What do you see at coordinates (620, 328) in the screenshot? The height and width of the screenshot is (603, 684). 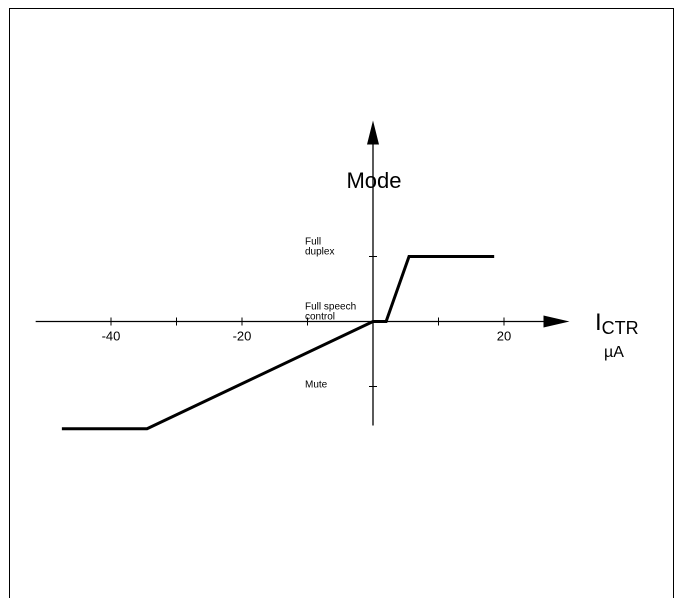 I see `x-axis-title-subscript: CTR` at bounding box center [620, 328].